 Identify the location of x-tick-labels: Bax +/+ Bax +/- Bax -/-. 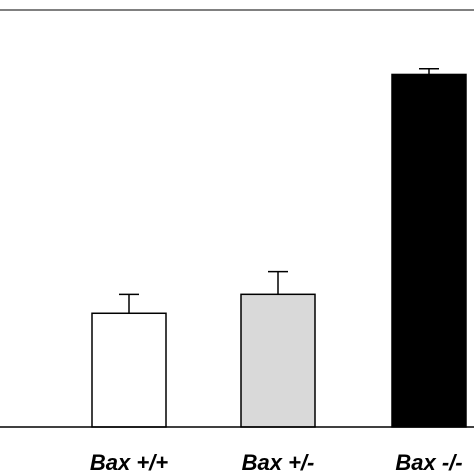
(276, 462).